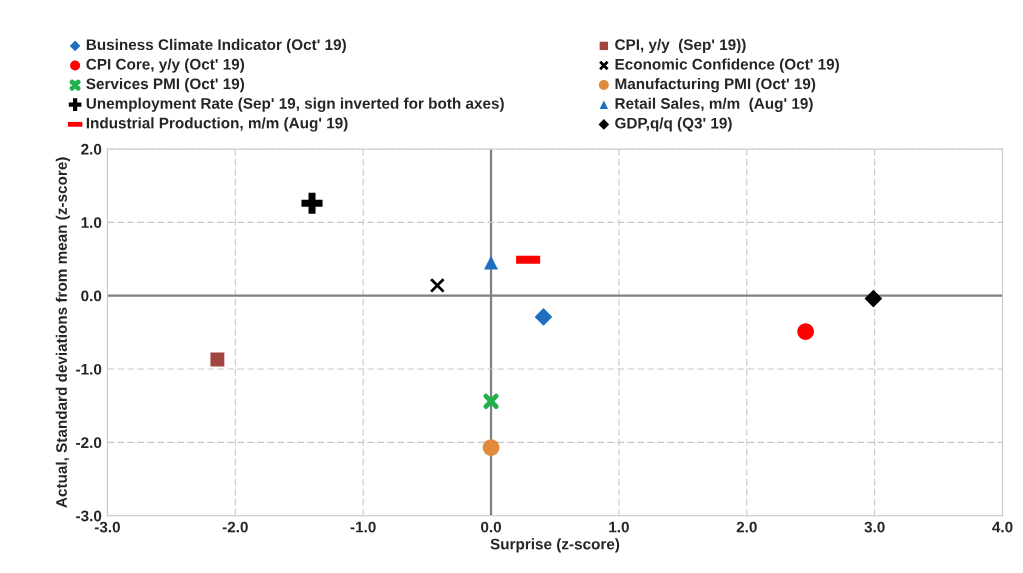 The image size is (1023, 573). Describe the element at coordinates (89, 369) in the screenshot. I see `y-tick-label: -1.0` at that location.